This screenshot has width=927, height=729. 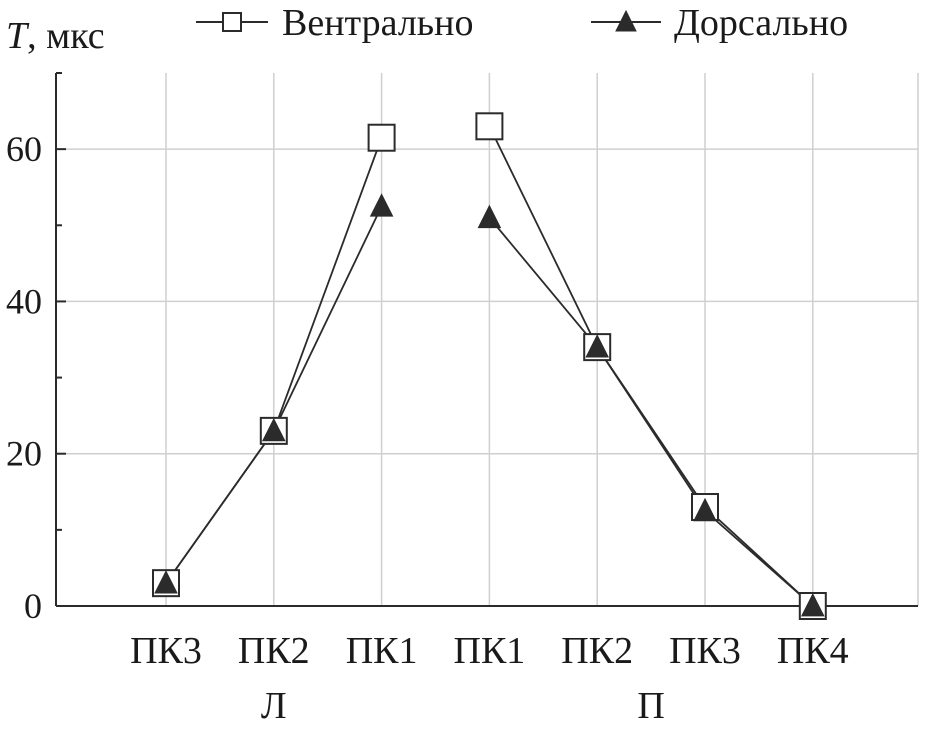 I want to click on y-axis-label-unit: , мкс, so click(x=65, y=36).